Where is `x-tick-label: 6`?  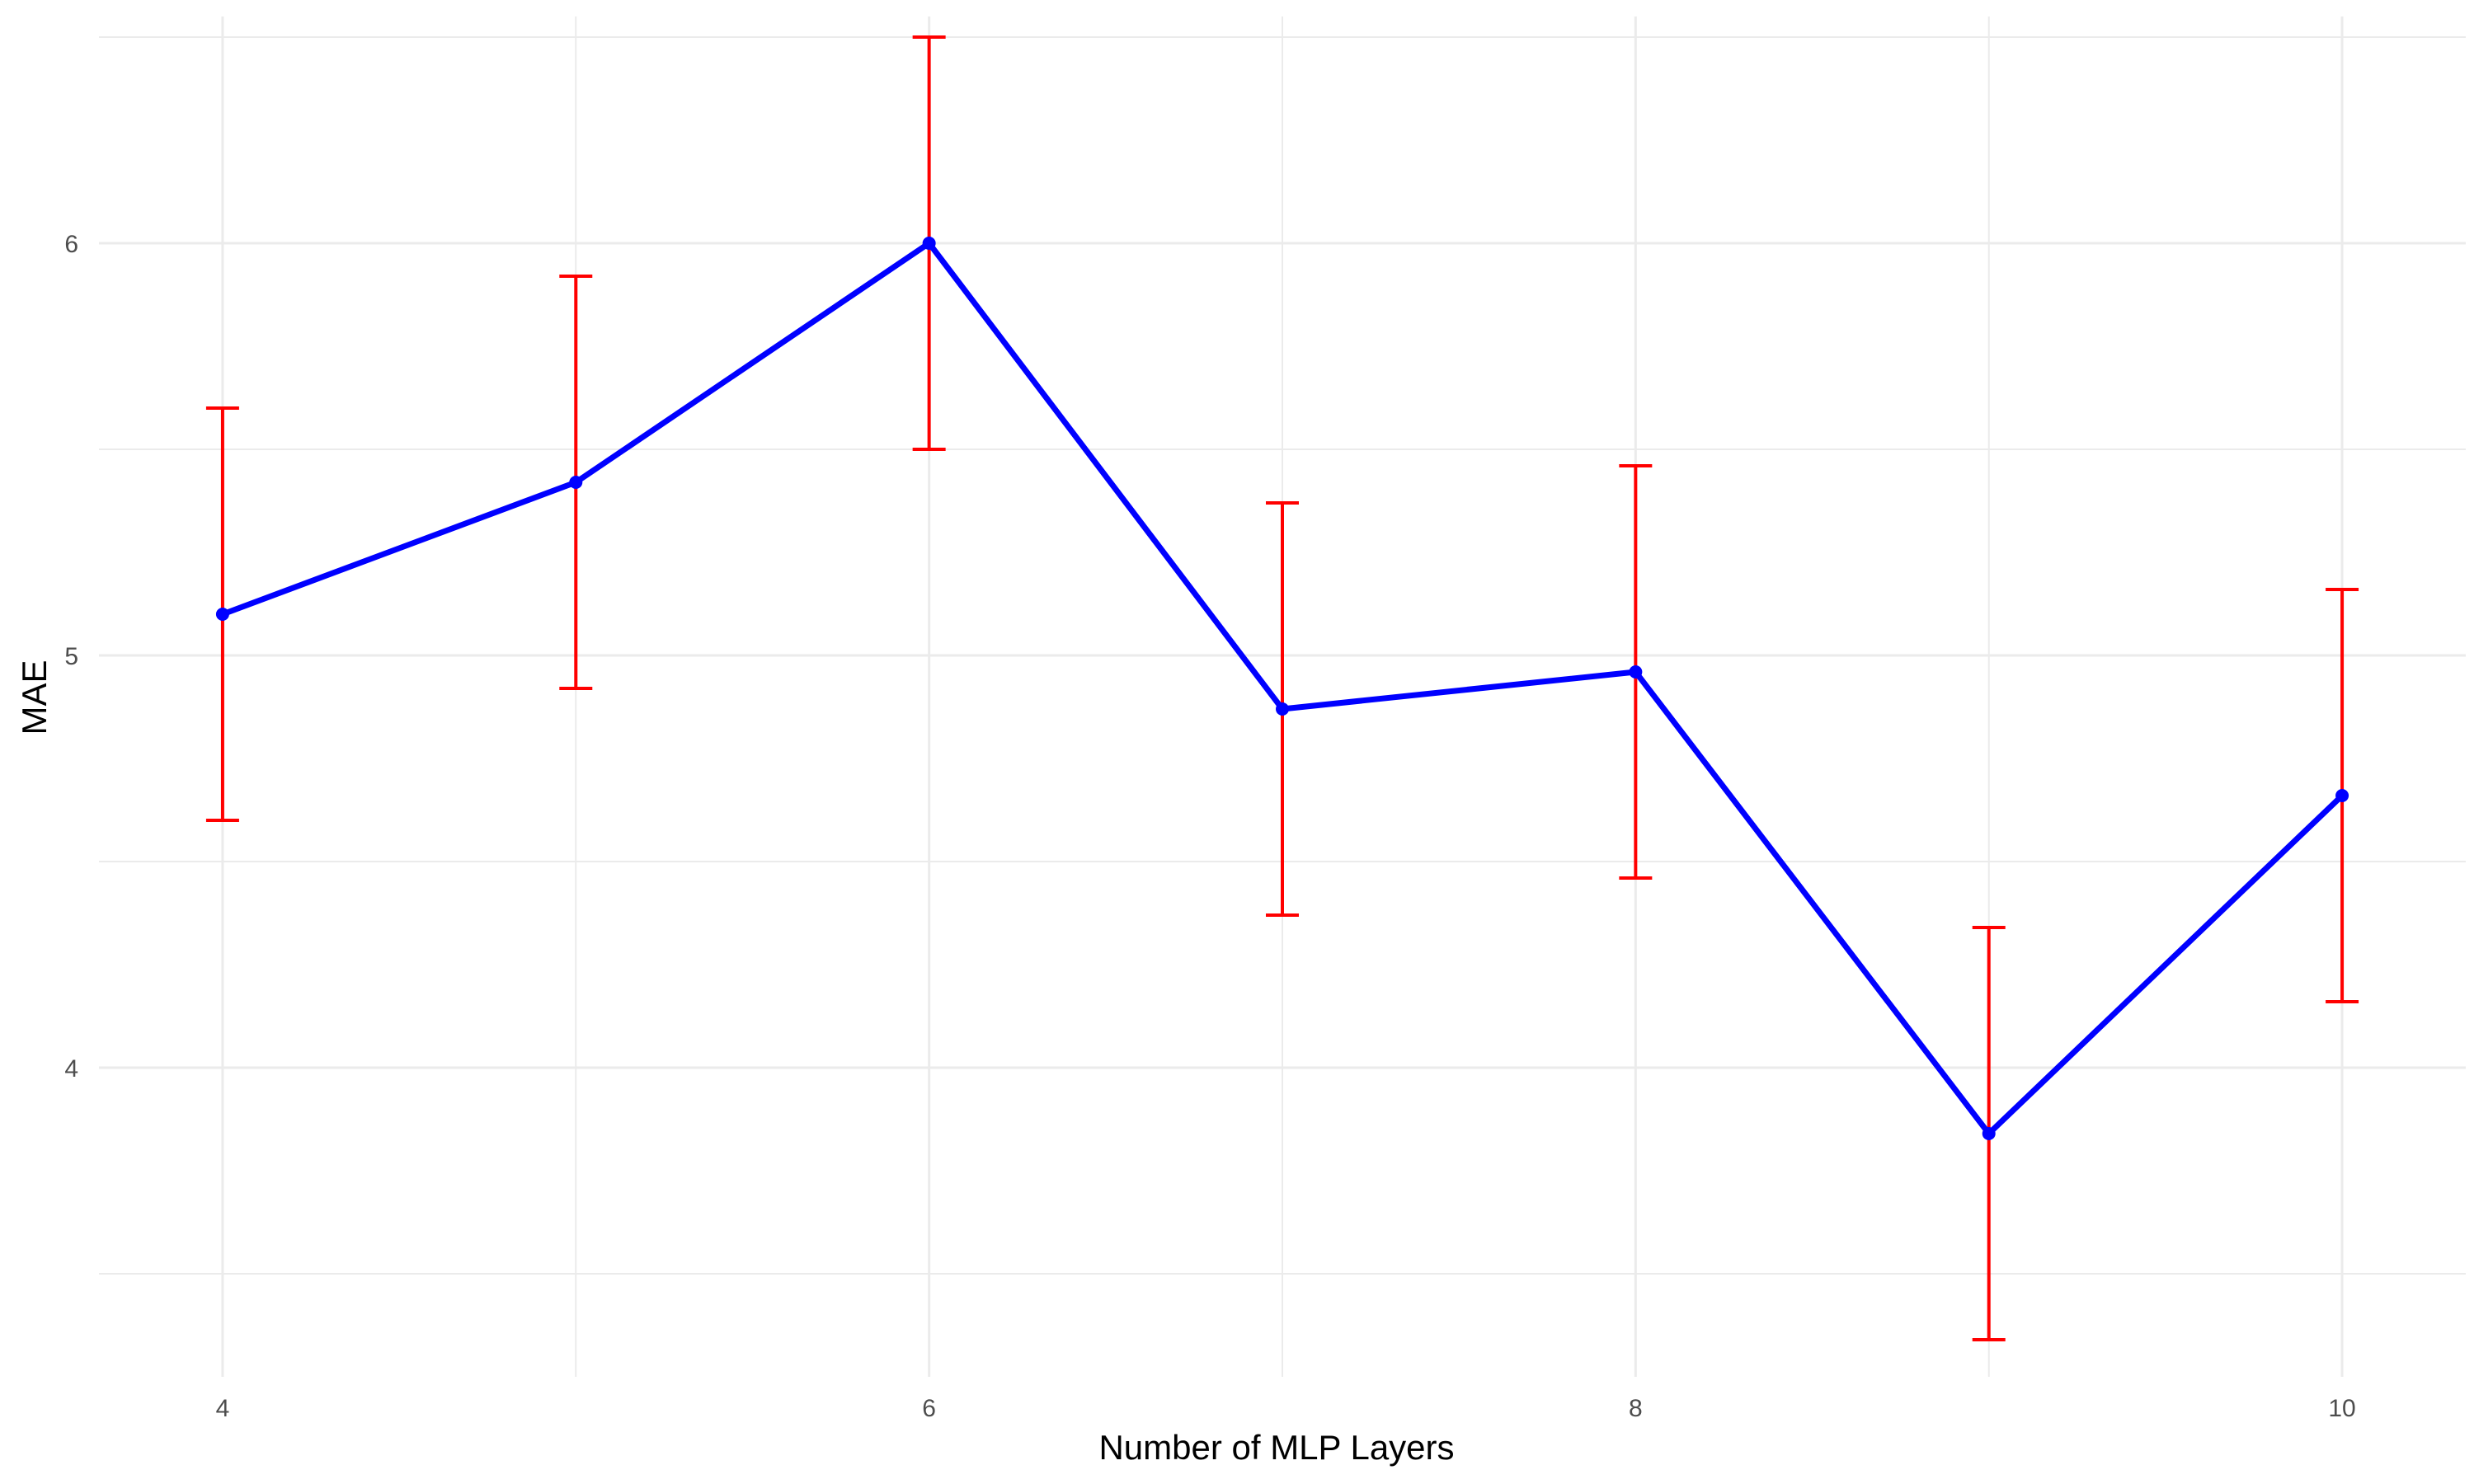 x-tick-label: 6 is located at coordinates (929, 1408).